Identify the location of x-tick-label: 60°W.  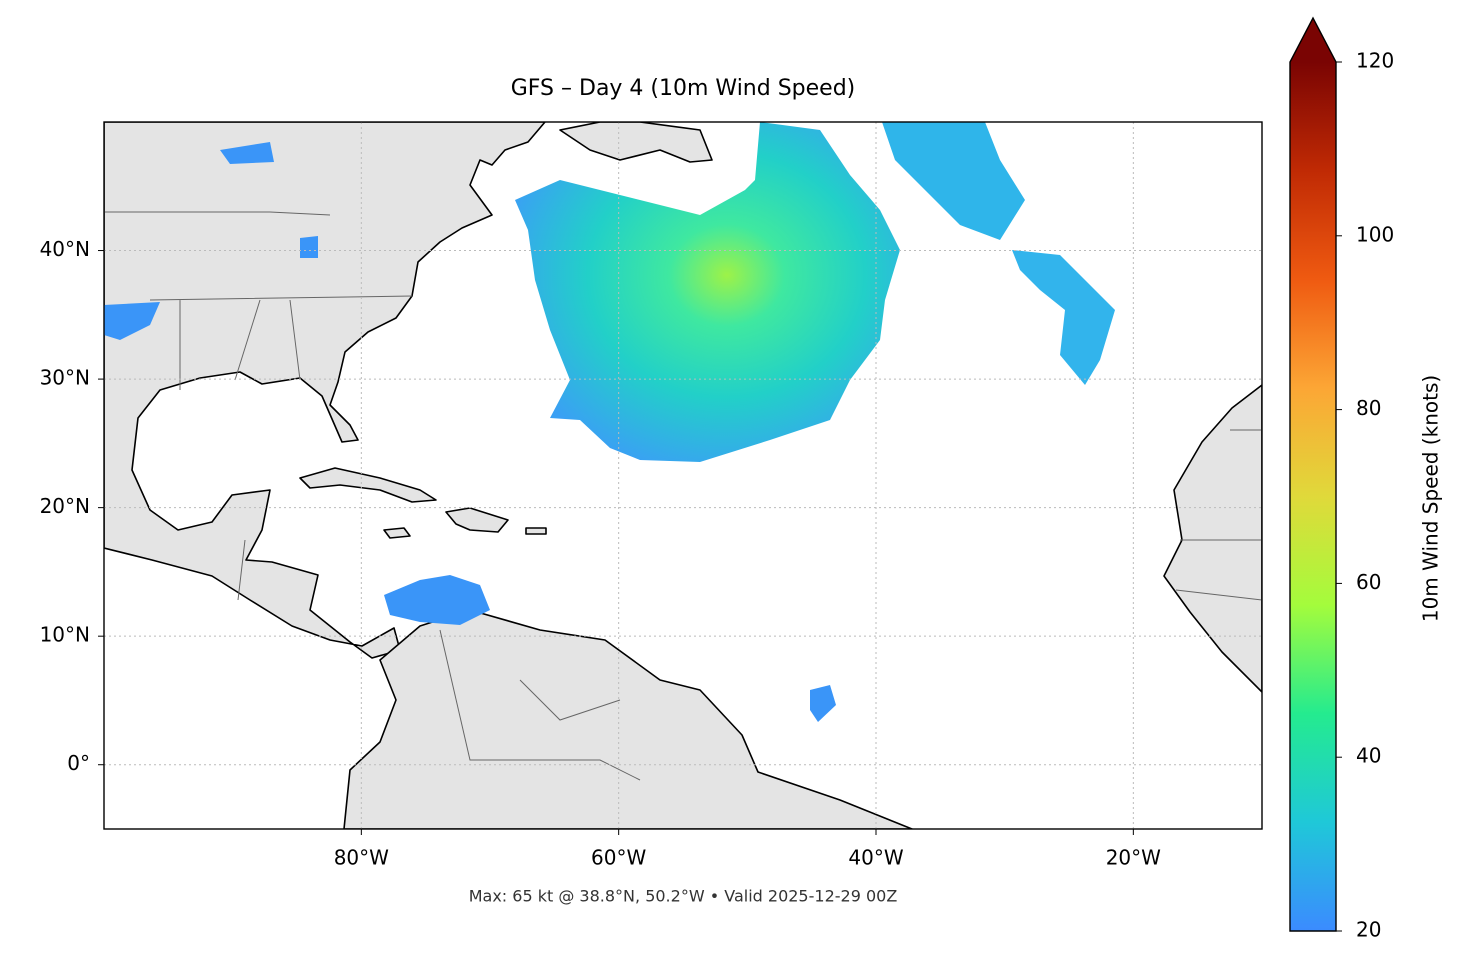
(618, 858).